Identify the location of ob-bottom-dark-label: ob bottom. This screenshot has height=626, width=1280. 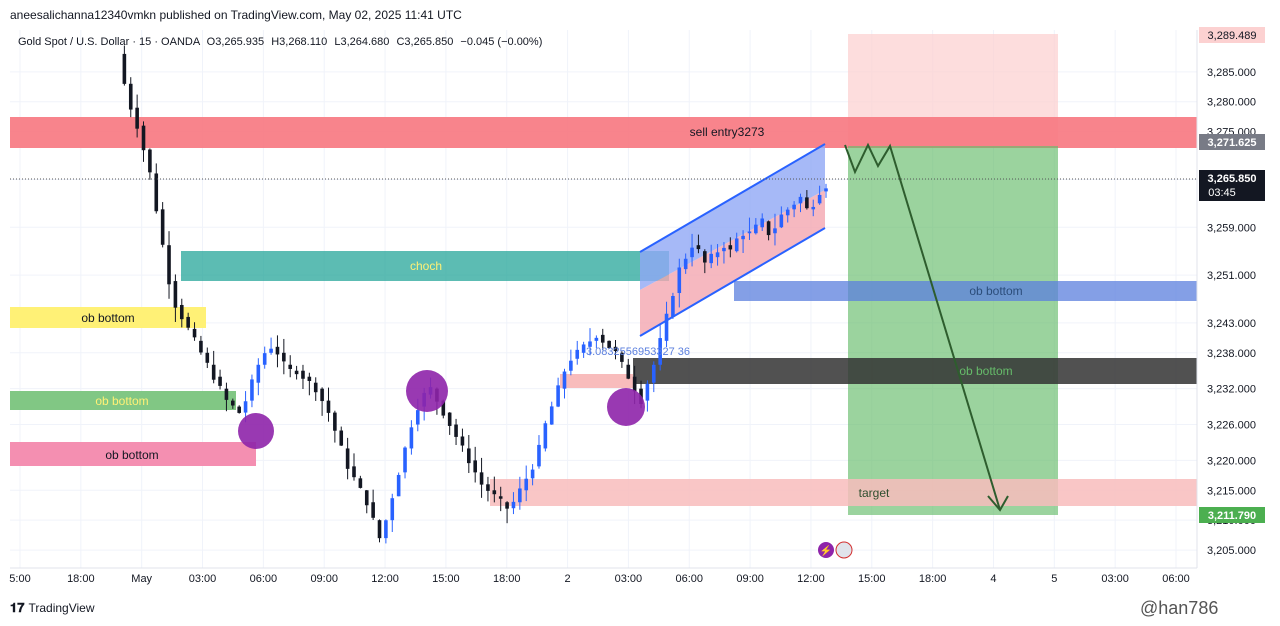
(985, 371).